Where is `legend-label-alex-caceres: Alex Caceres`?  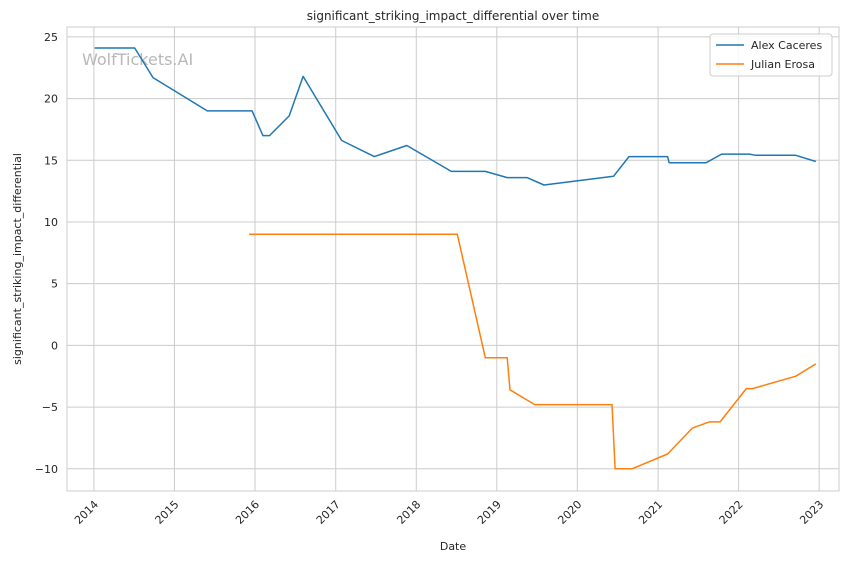
legend-label-alex-caceres: Alex Caceres is located at coordinates (786, 45).